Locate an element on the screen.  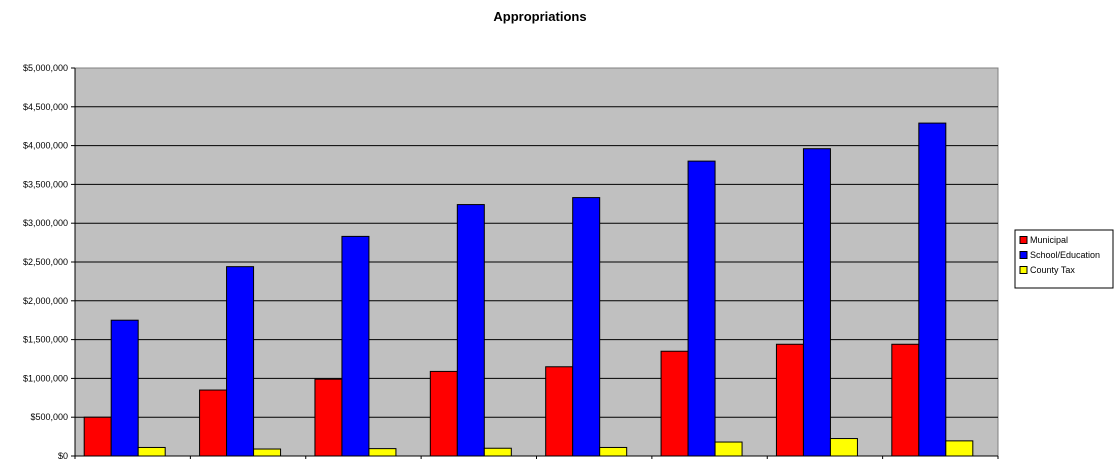
y-tick-label: $4,500,000 is located at coordinates (45, 107).